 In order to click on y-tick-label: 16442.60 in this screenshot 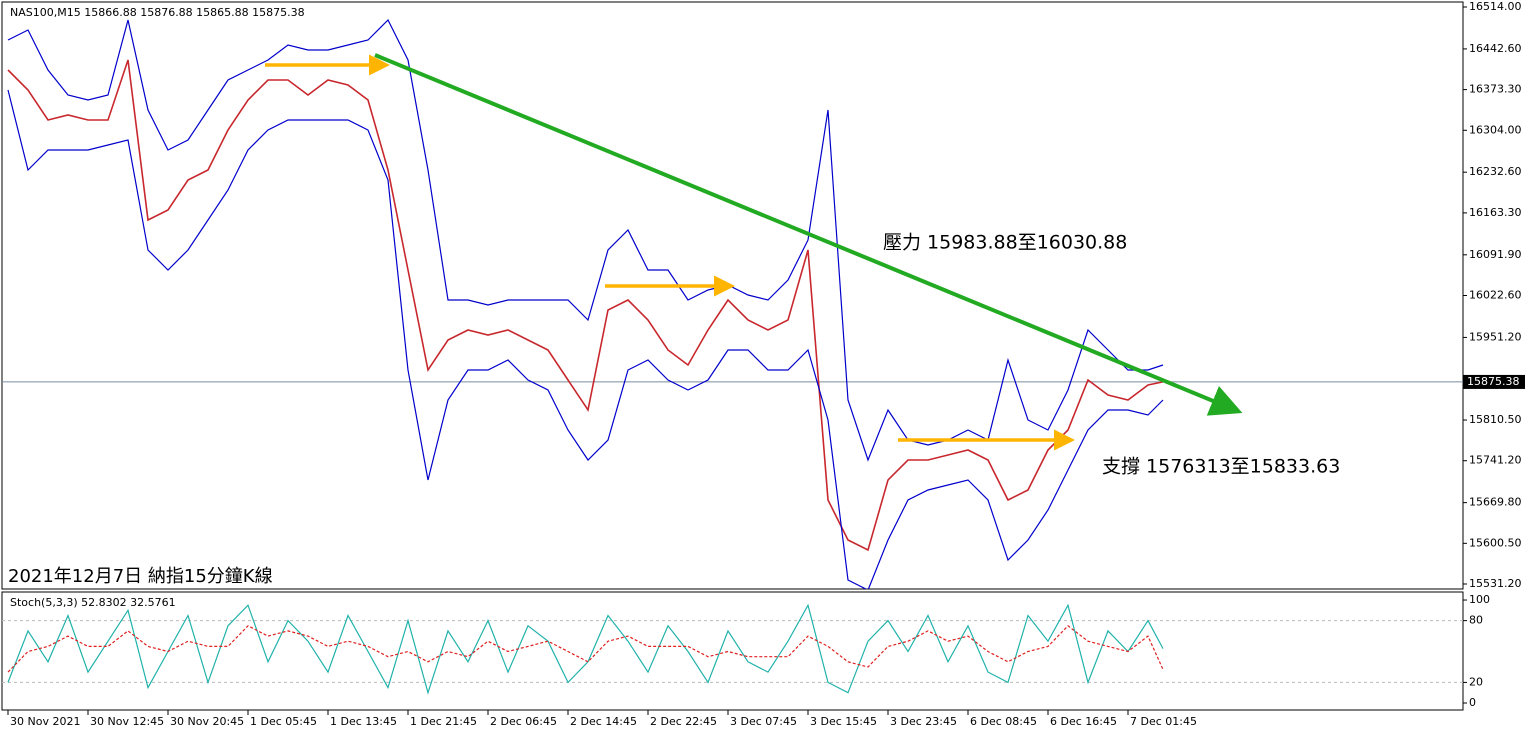, I will do `click(1495, 48)`.